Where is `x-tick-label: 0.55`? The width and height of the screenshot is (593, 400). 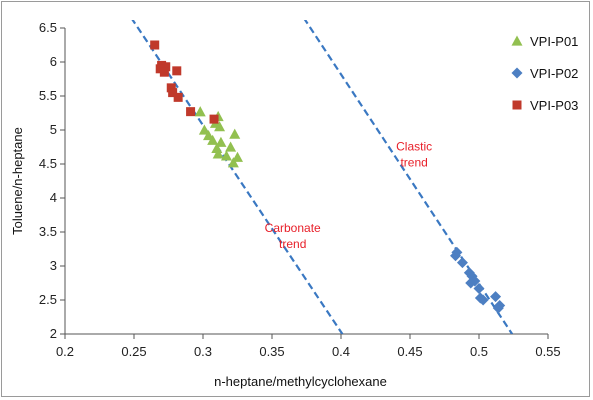 x-tick-label: 0.55 is located at coordinates (547, 351).